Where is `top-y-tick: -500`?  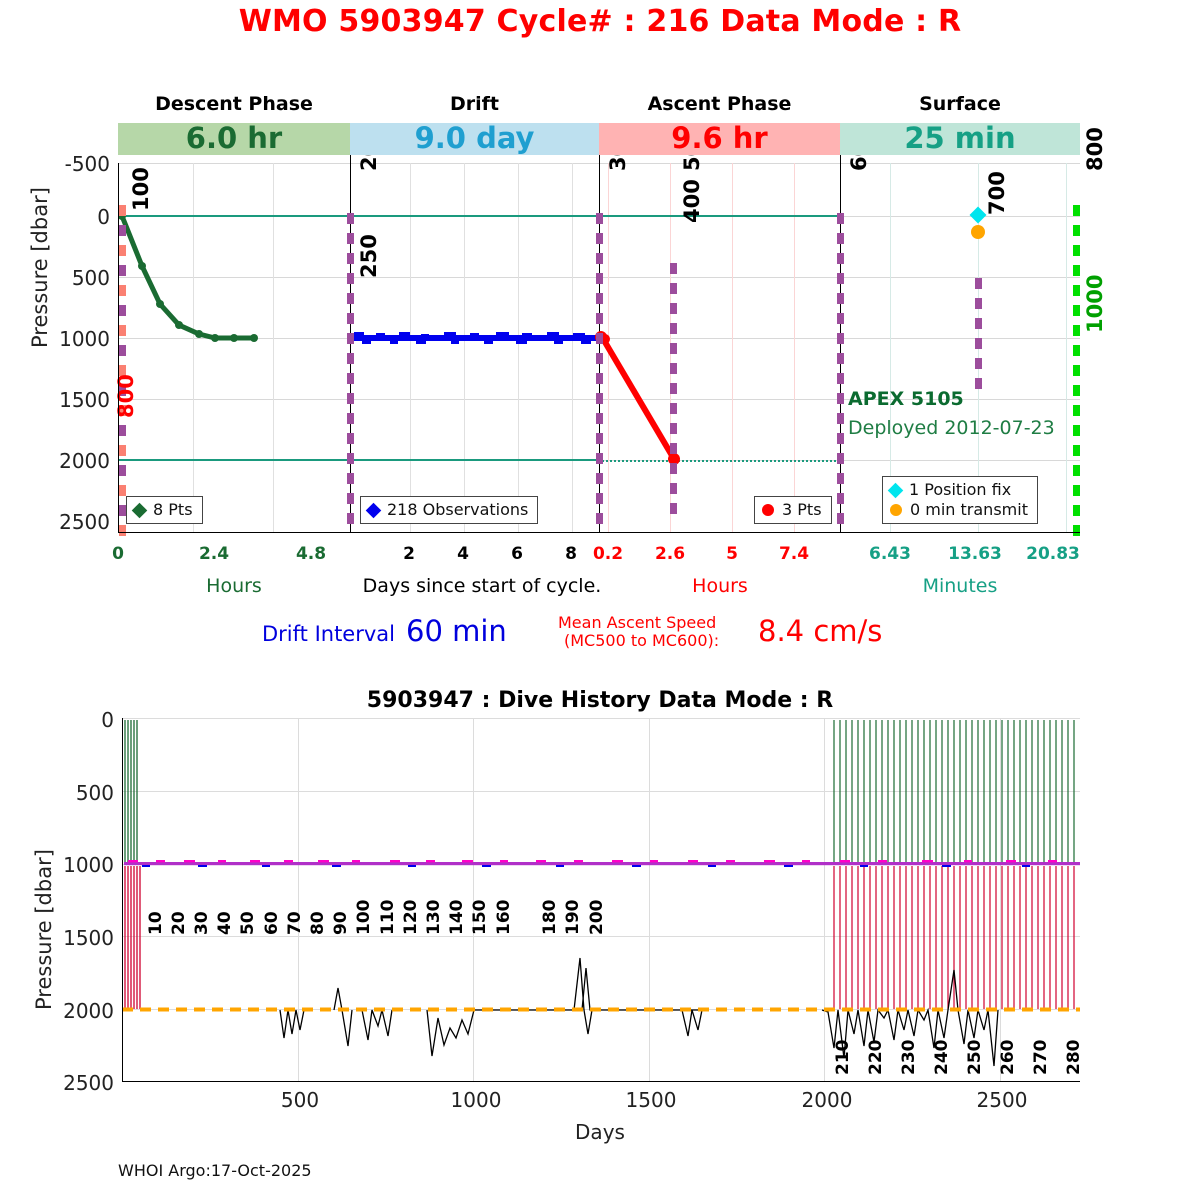 top-y-tick: -500 is located at coordinates (87, 164).